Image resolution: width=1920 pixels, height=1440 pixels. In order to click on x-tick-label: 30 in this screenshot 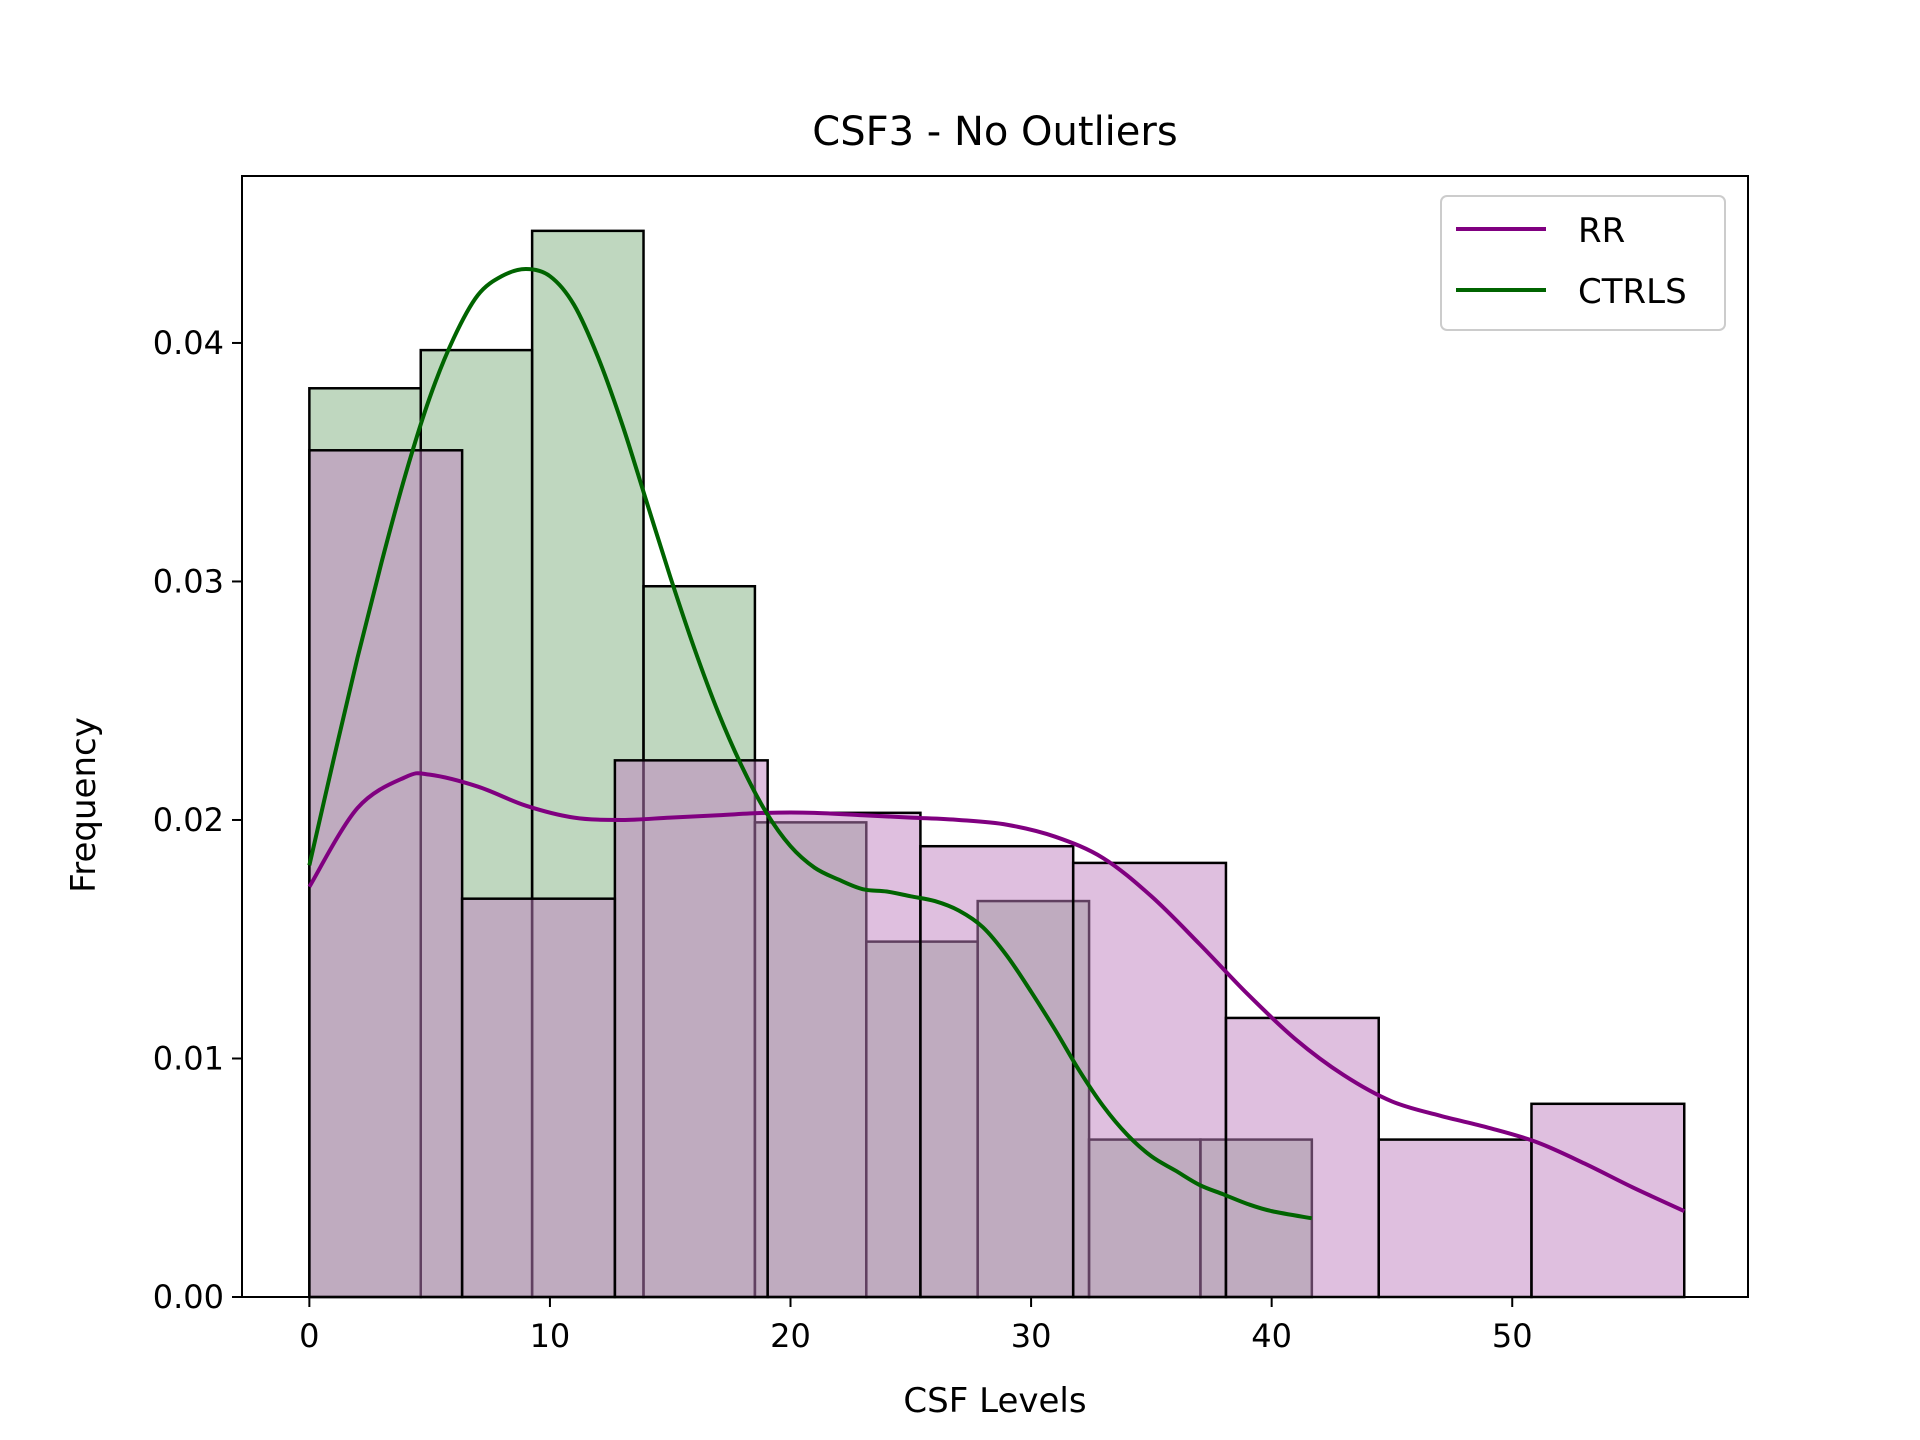, I will do `click(1031, 1336)`.